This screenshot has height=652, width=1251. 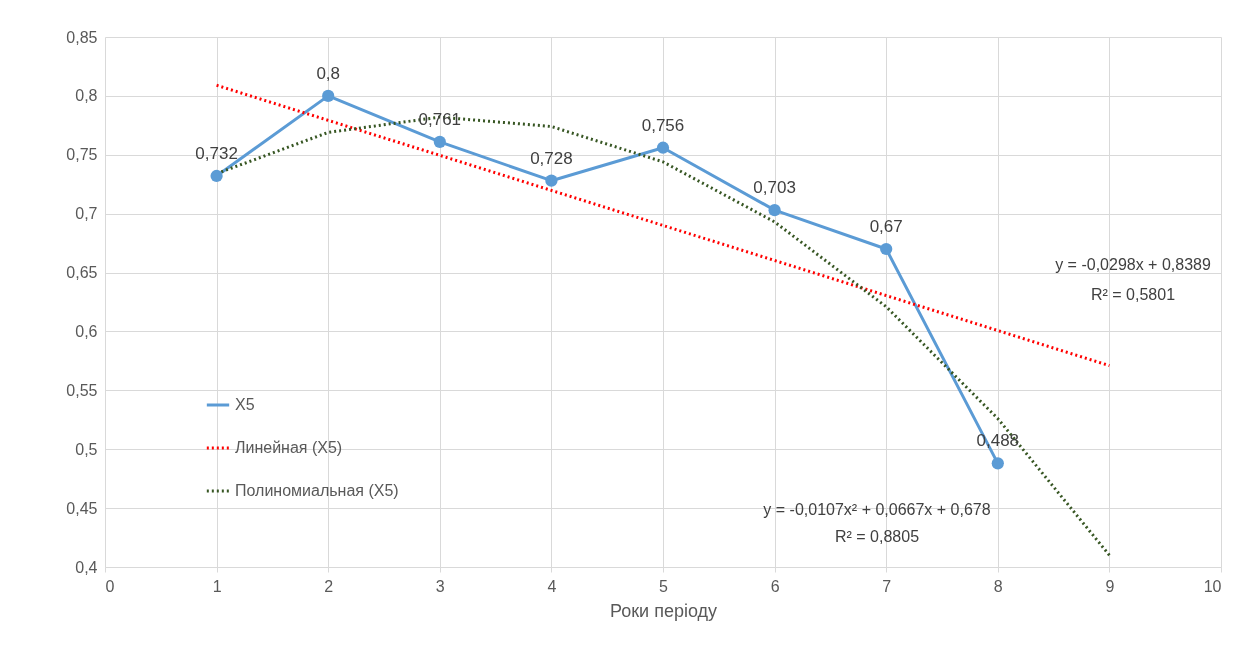 I want to click on data-label: 0,732, so click(x=216, y=153).